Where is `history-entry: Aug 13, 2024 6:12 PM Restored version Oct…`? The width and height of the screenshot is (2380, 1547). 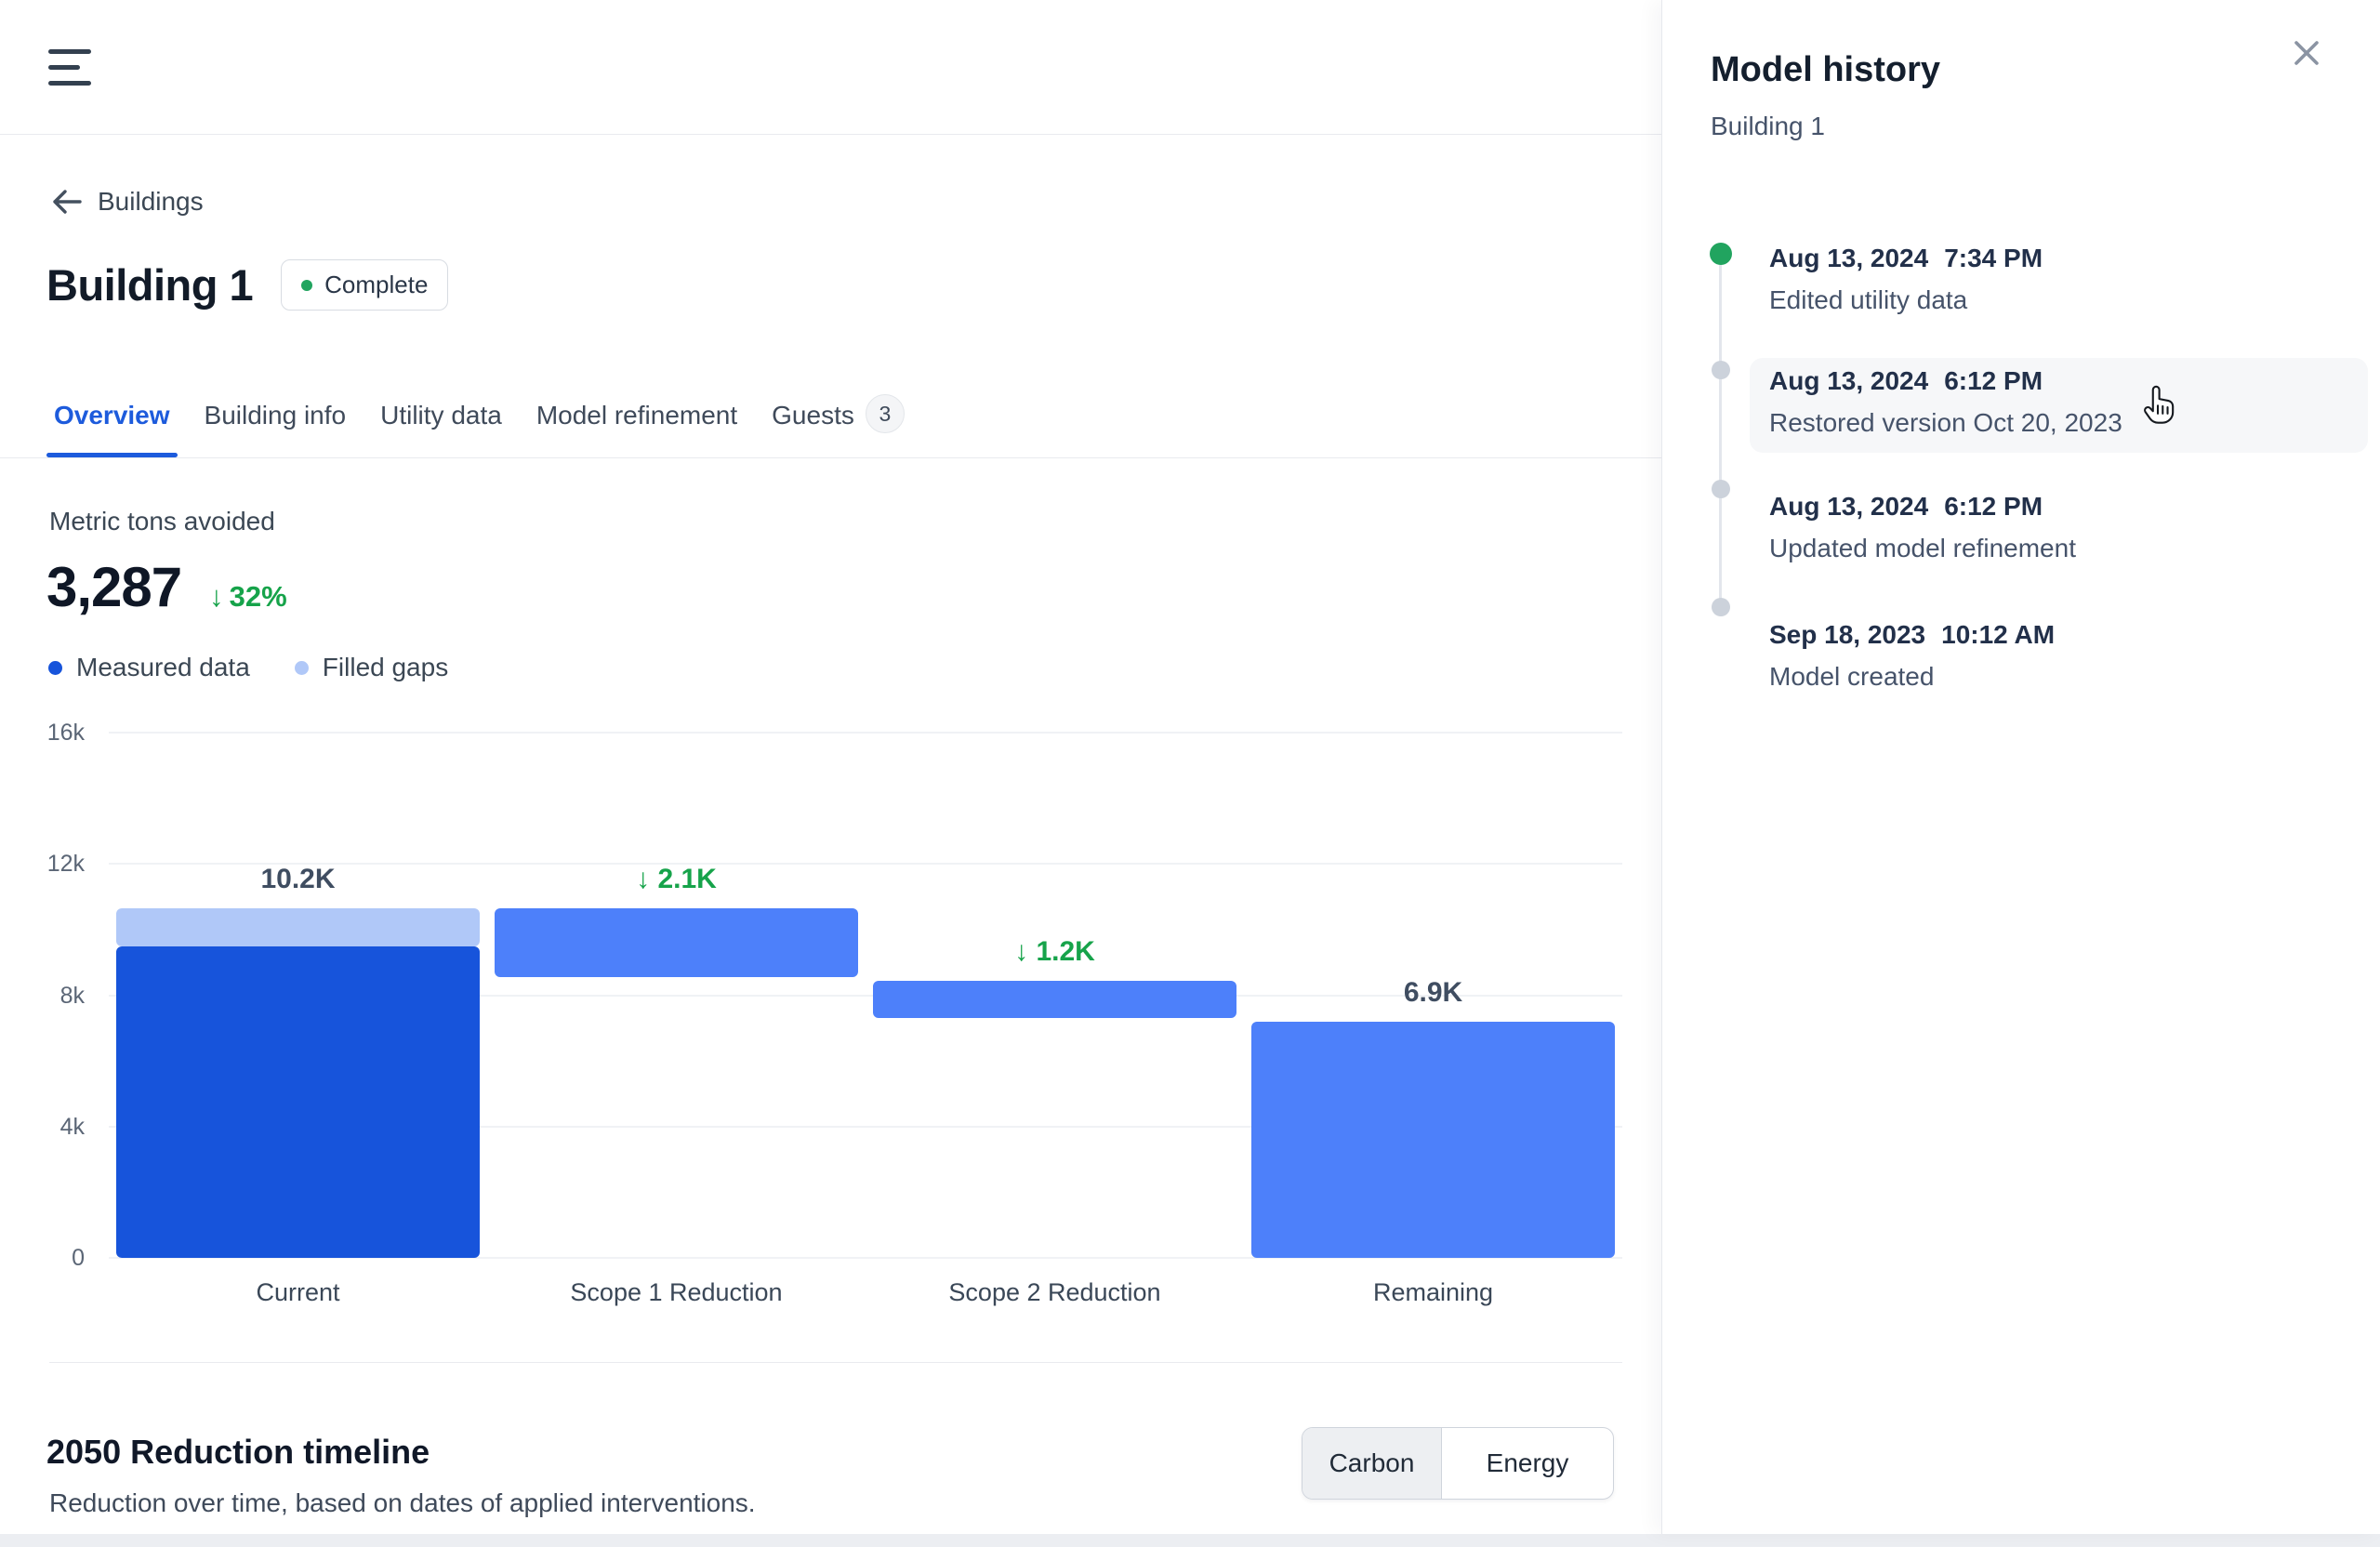 history-entry: Aug 13, 2024 6:12 PM Restored version Oct… is located at coordinates (1945, 401).